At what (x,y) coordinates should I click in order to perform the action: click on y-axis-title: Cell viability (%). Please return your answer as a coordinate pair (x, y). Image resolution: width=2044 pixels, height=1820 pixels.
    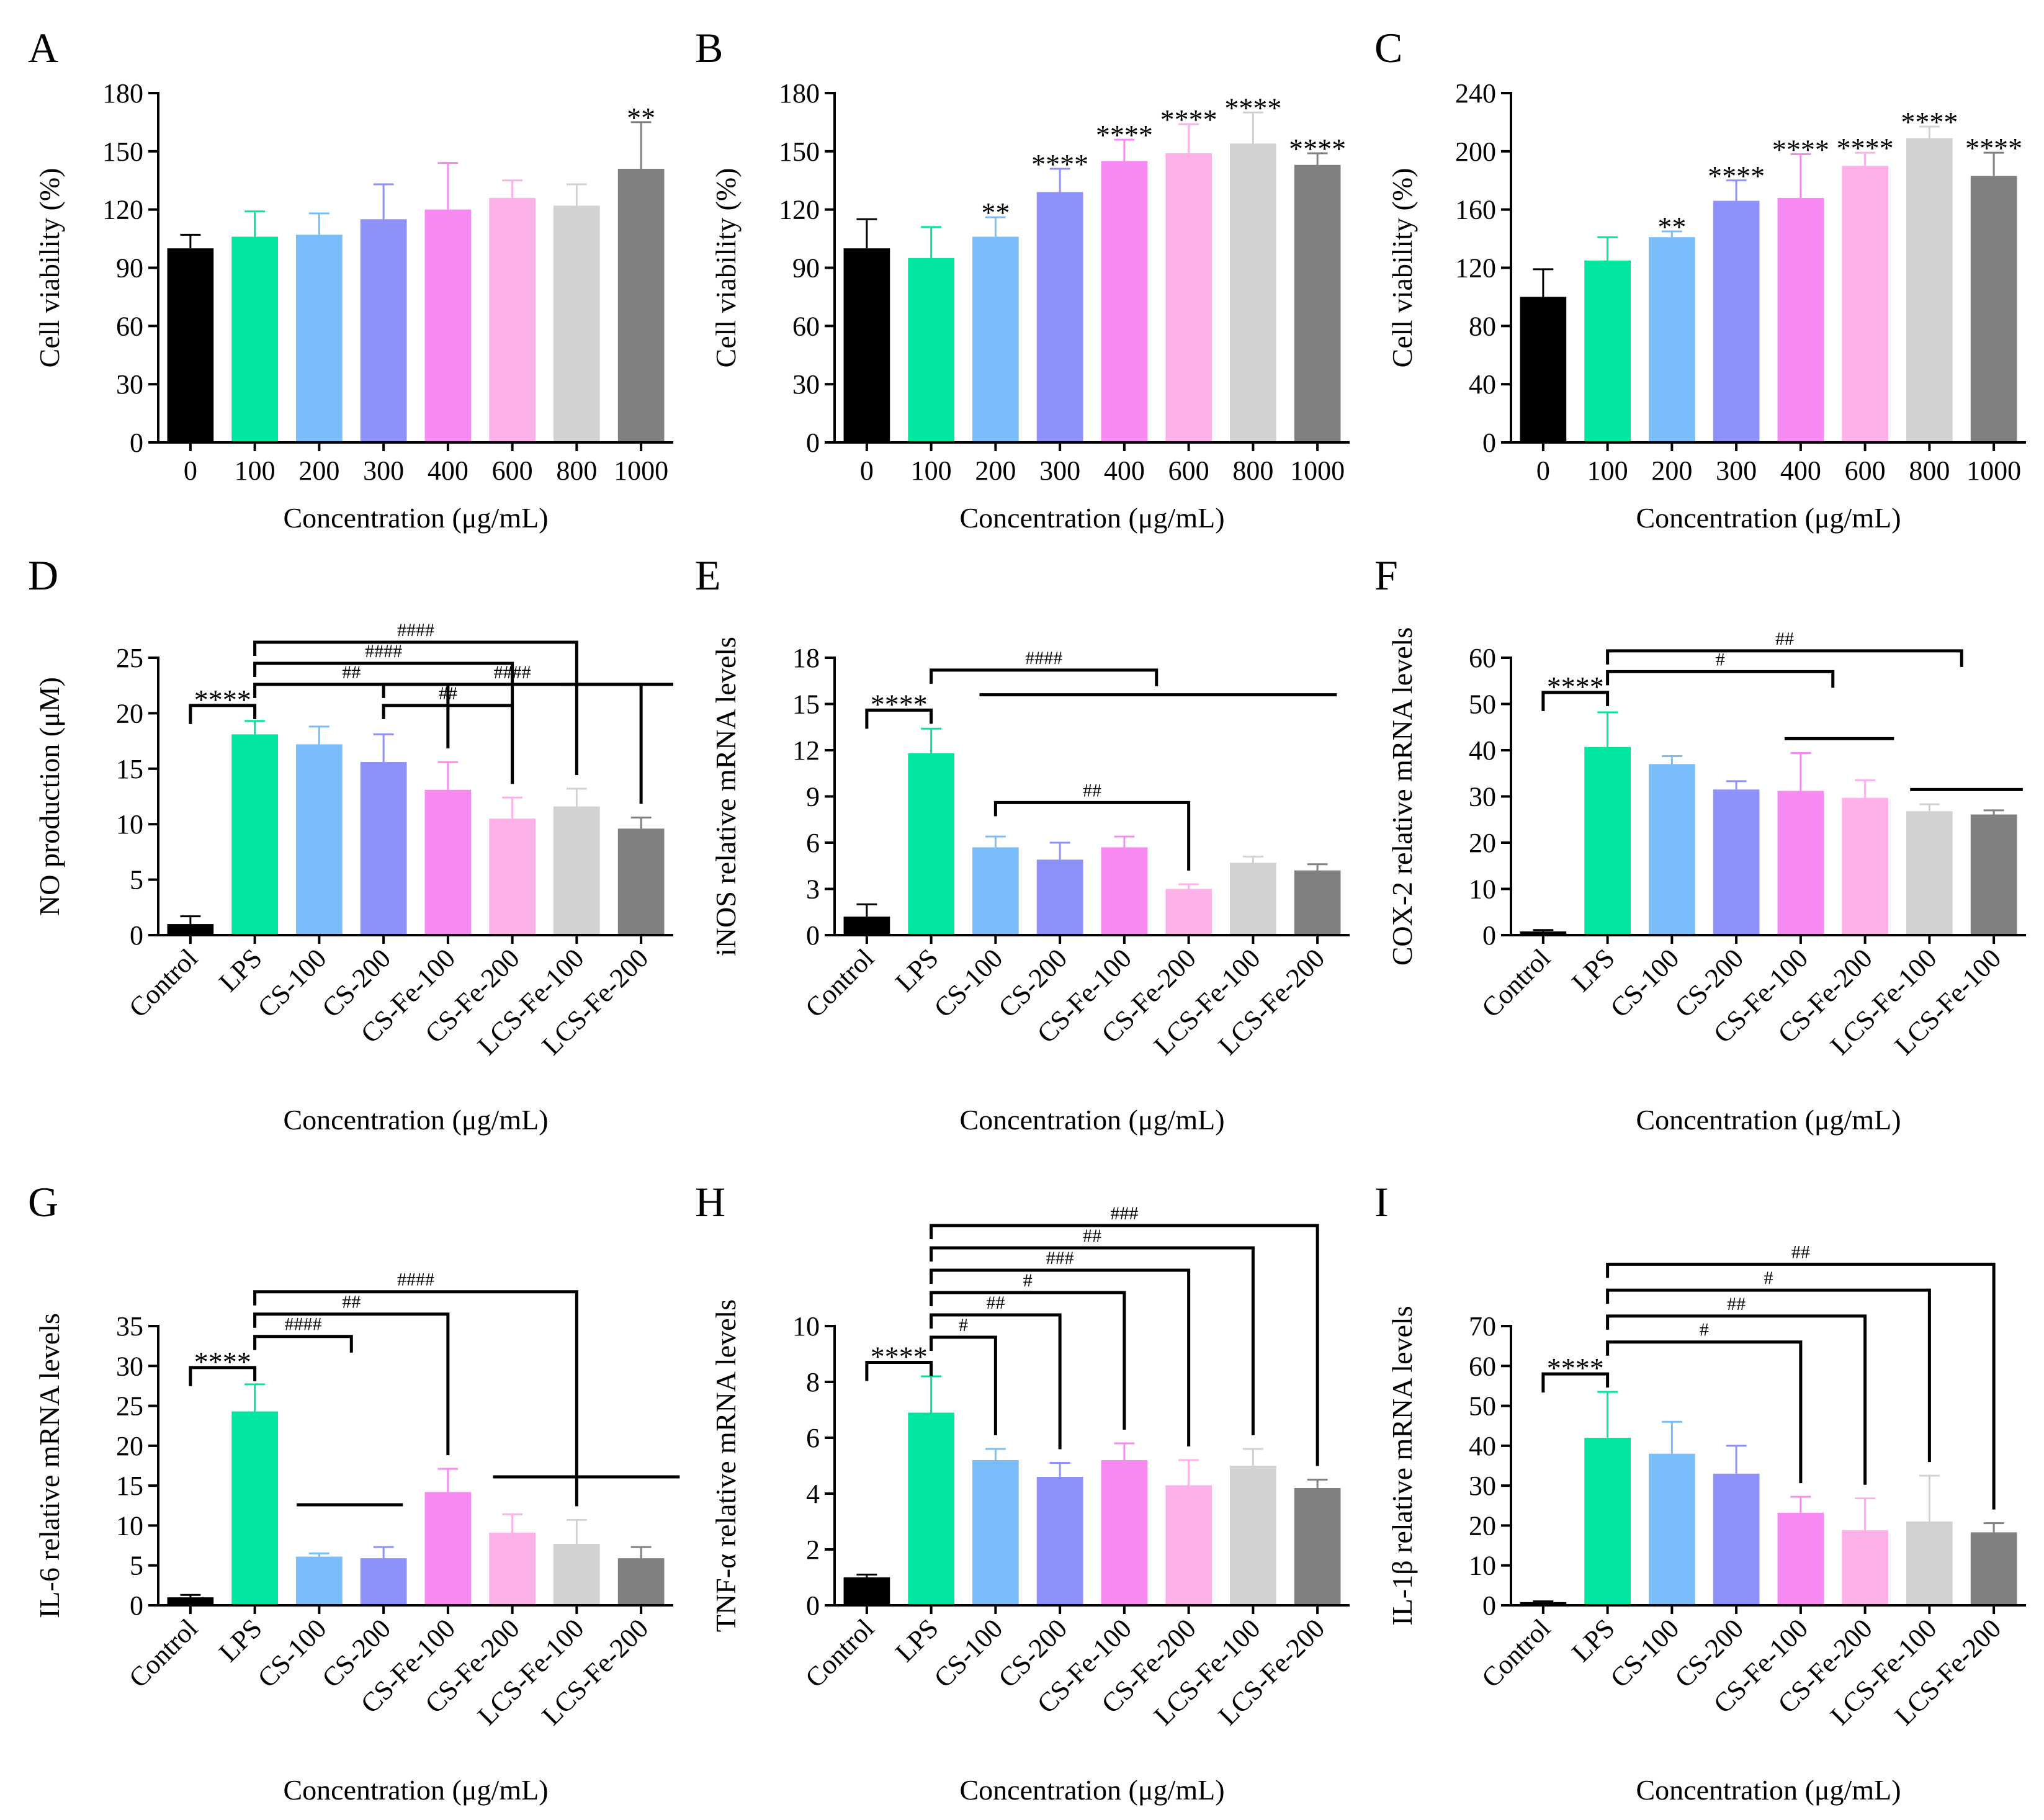
    Looking at the image, I should click on (1402, 268).